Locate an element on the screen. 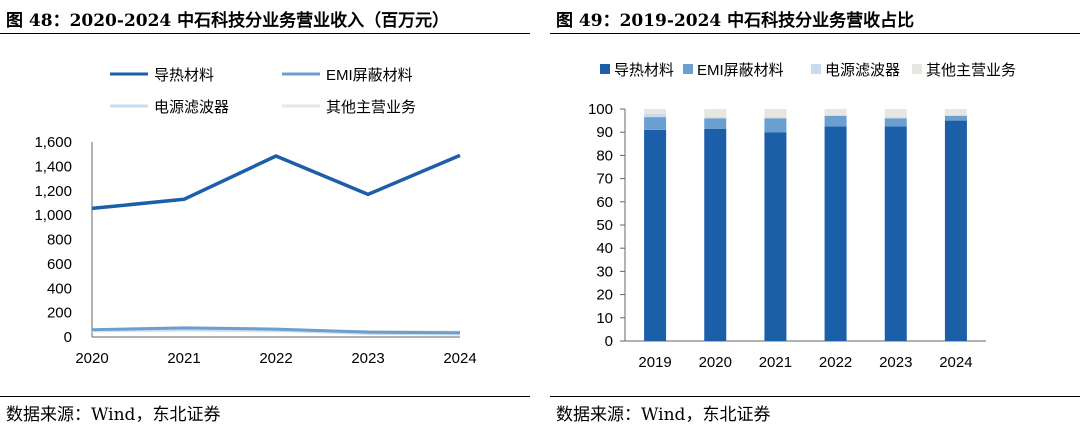 This screenshot has height=430, width=1080. y-tick-label: 400 is located at coordinates (59, 288).